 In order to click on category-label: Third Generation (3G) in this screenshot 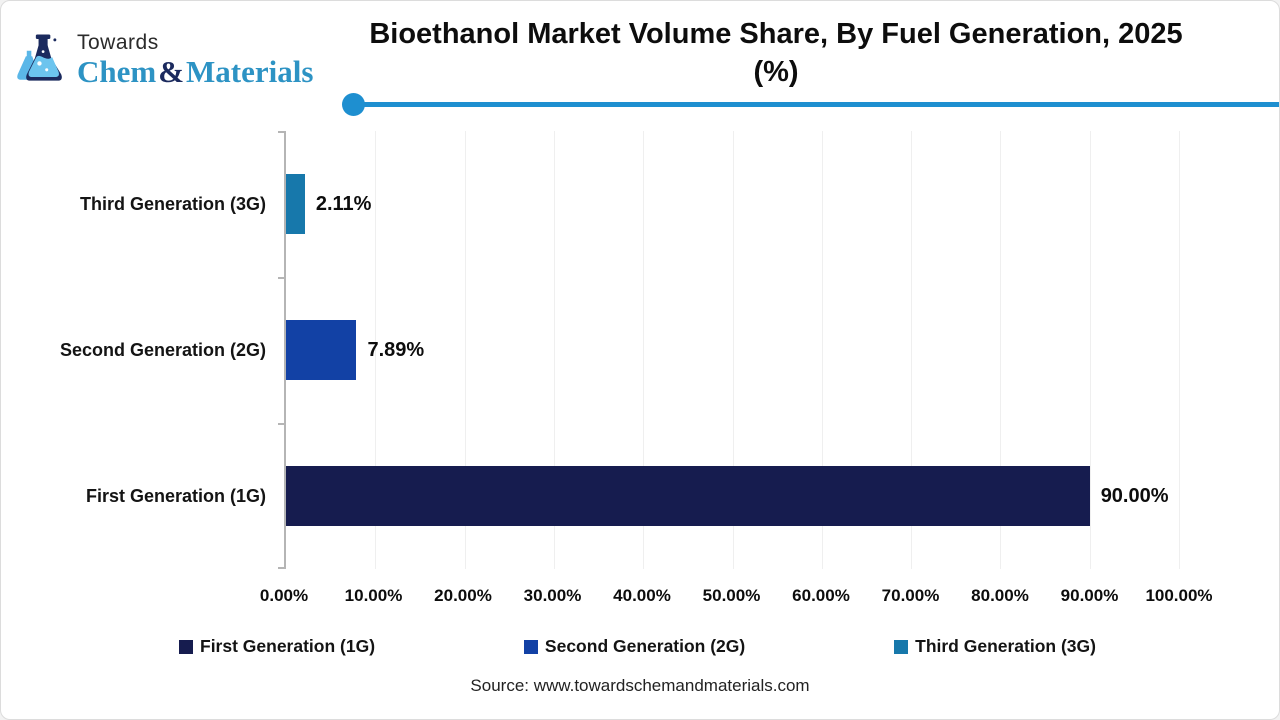, I will do `click(172, 203)`.